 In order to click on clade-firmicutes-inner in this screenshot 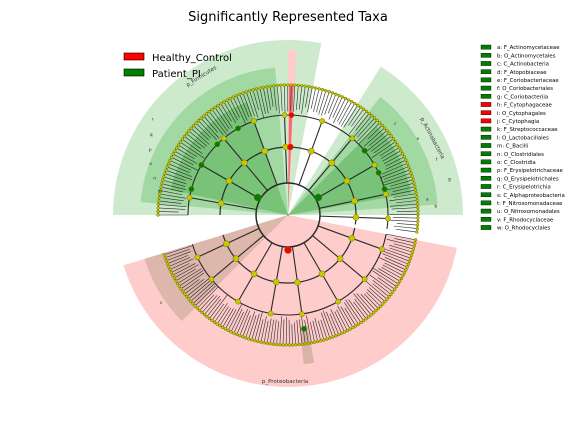, I will do `click(214, 141)`.